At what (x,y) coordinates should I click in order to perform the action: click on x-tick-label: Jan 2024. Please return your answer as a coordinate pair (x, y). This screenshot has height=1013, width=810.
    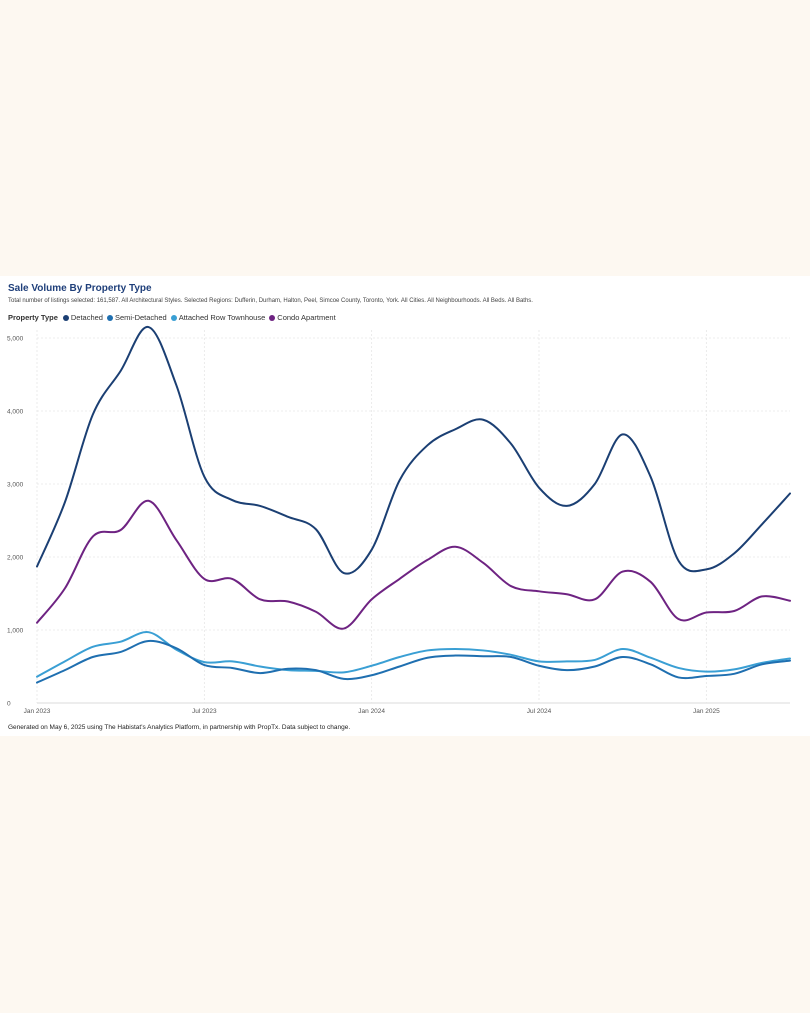
    Looking at the image, I should click on (371, 711).